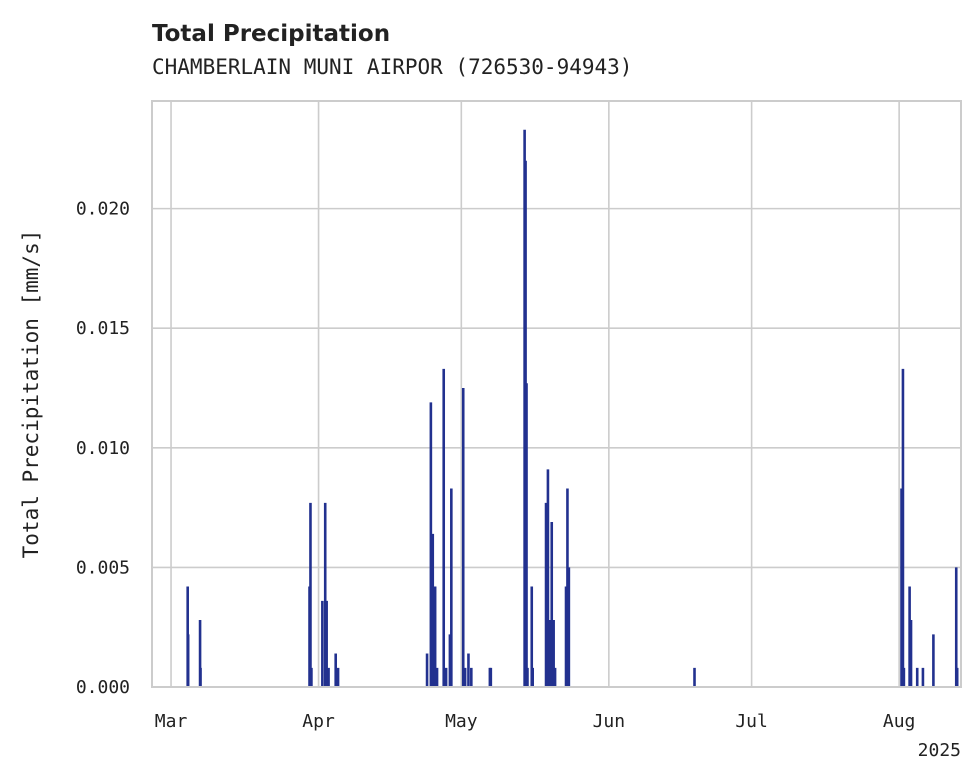 The width and height of the screenshot is (980, 783). I want to click on x-tick-label: Jun, so click(609, 721).